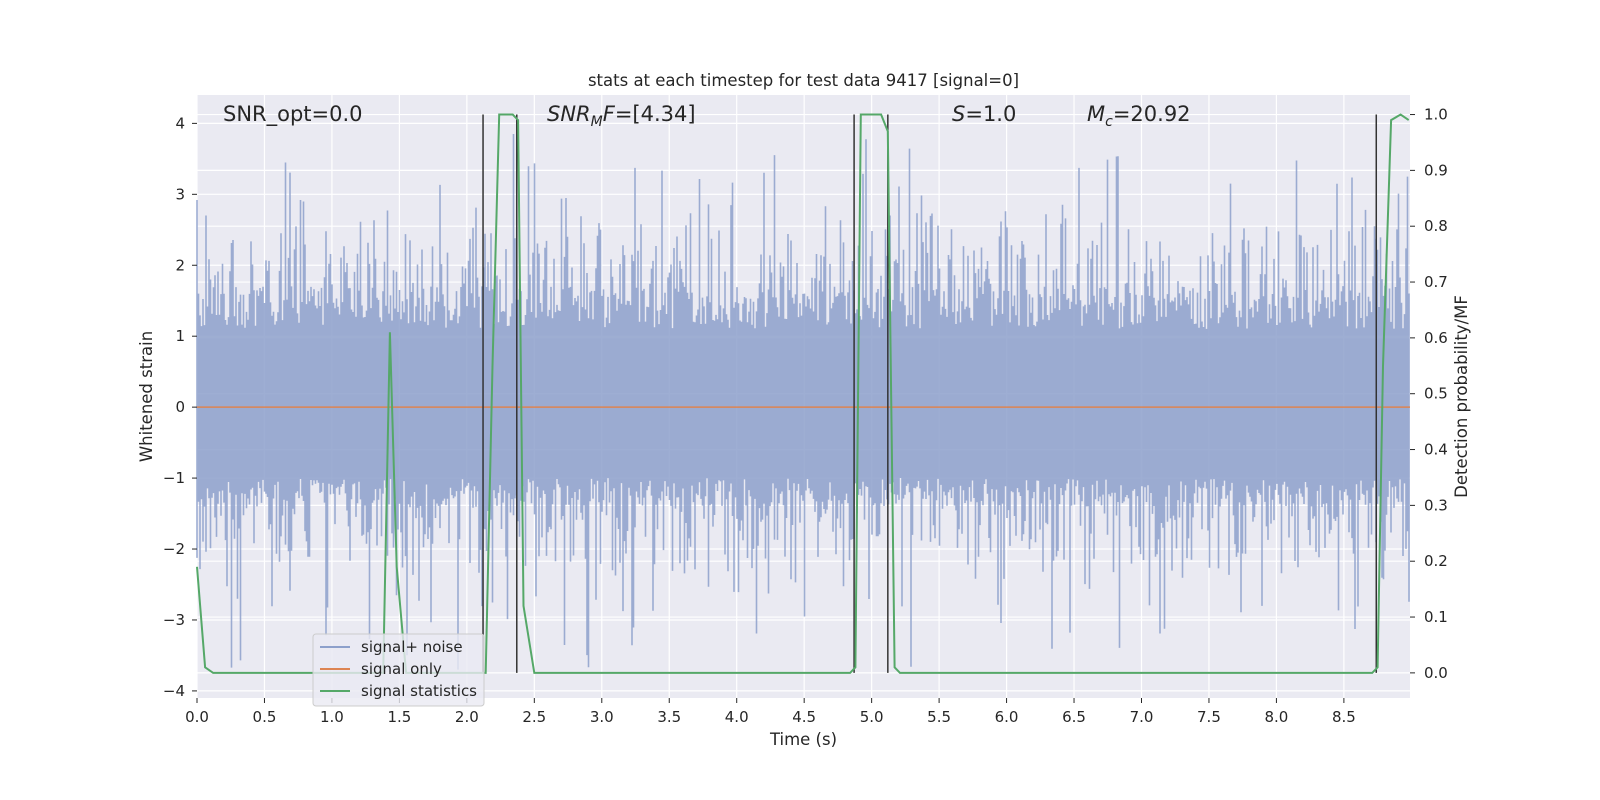 The height and width of the screenshot is (800, 1600). What do you see at coordinates (655, 114) in the screenshot?
I see `snr-mf-suffix-value: =[4.34]` at bounding box center [655, 114].